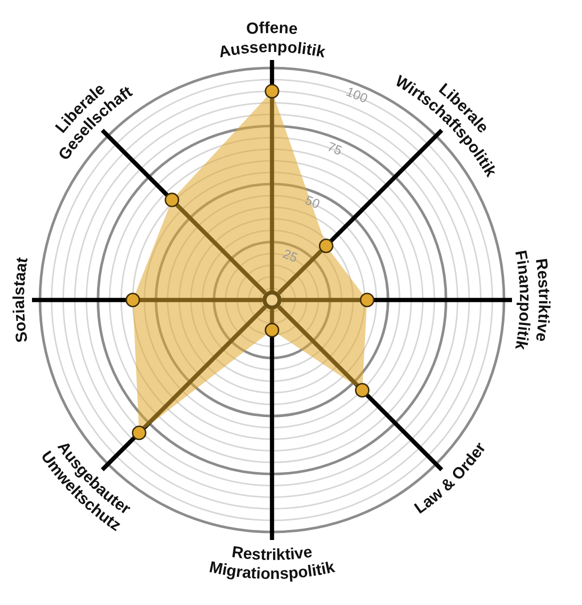 The height and width of the screenshot is (605, 582). What do you see at coordinates (312, 202) in the screenshot?
I see `y-tick-label: 50` at bounding box center [312, 202].